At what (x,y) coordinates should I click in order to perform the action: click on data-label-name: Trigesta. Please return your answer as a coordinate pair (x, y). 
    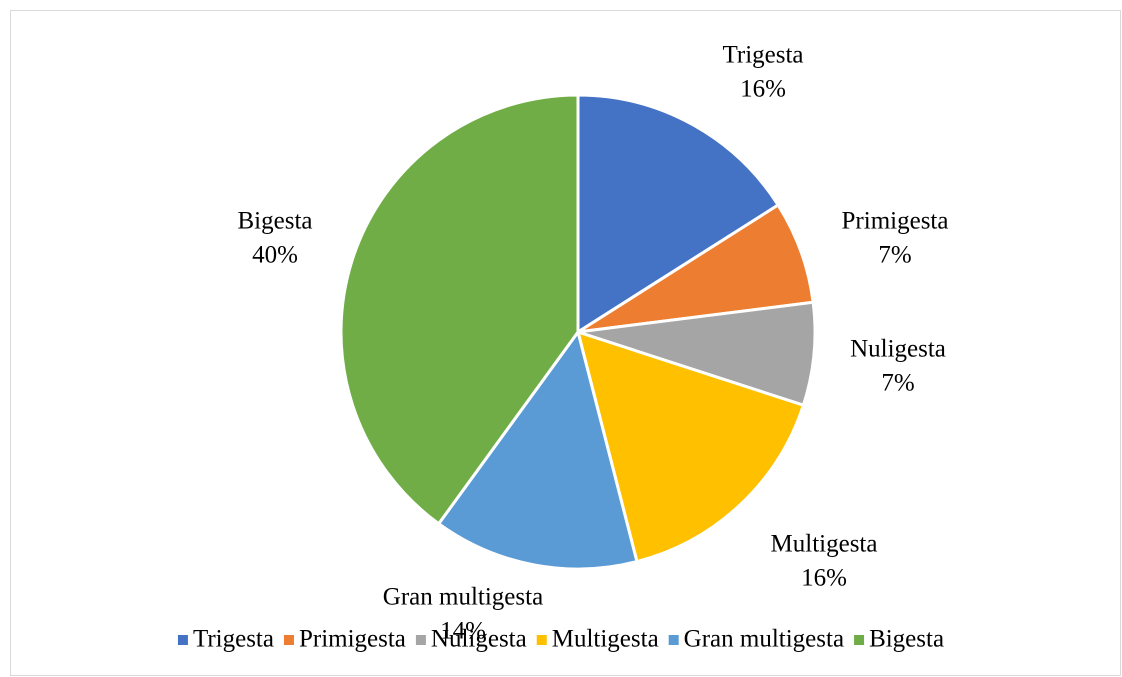
    Looking at the image, I should click on (762, 55).